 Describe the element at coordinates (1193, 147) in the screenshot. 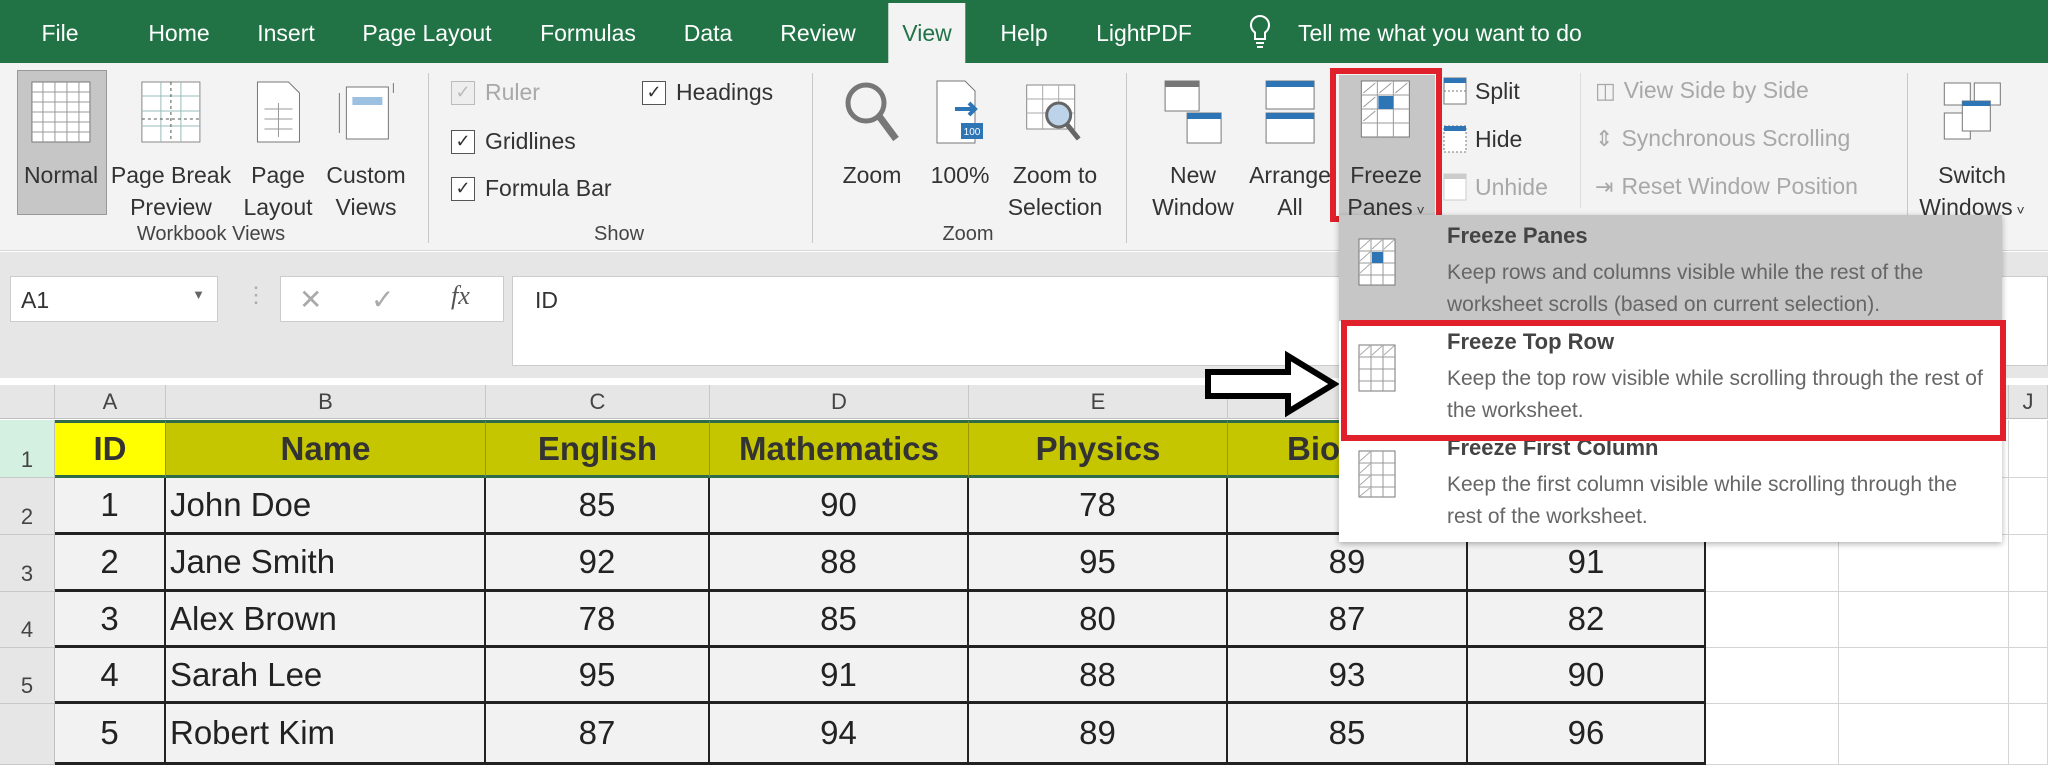

I see `new-window-button: New Window` at that location.